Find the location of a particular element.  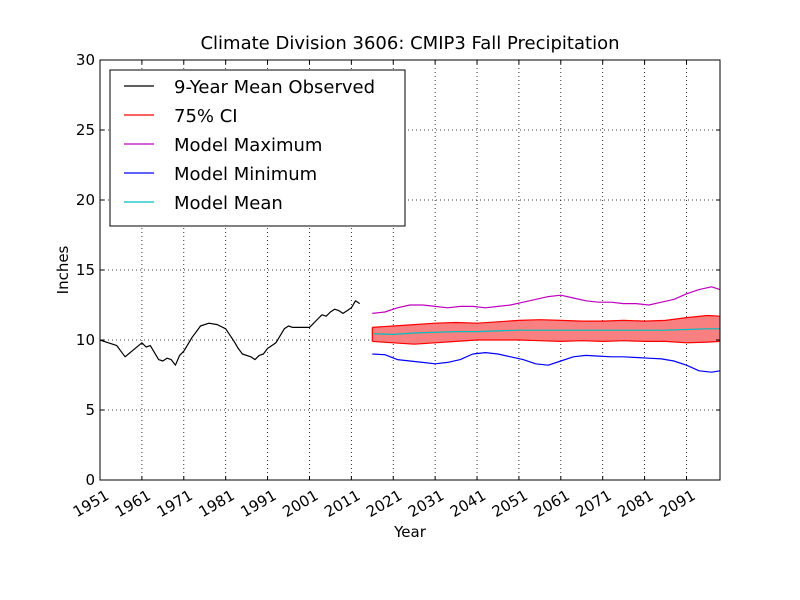

x-tick-label: 1951 is located at coordinates (91, 503).